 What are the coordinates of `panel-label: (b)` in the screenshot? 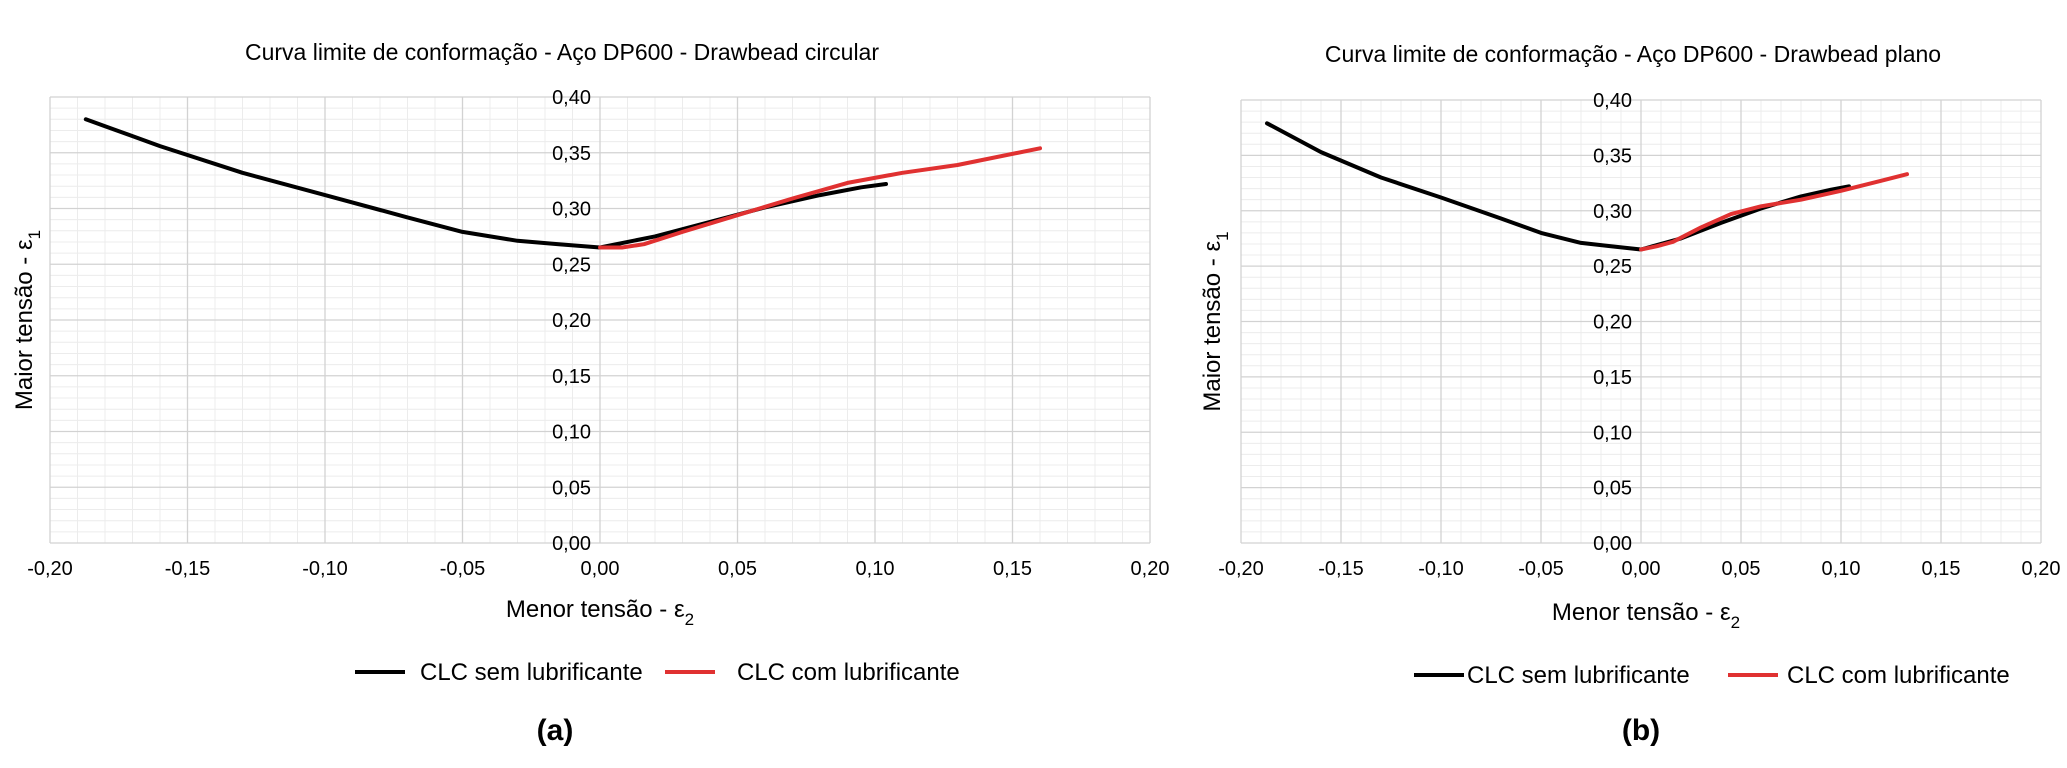 It's located at (1641, 730).